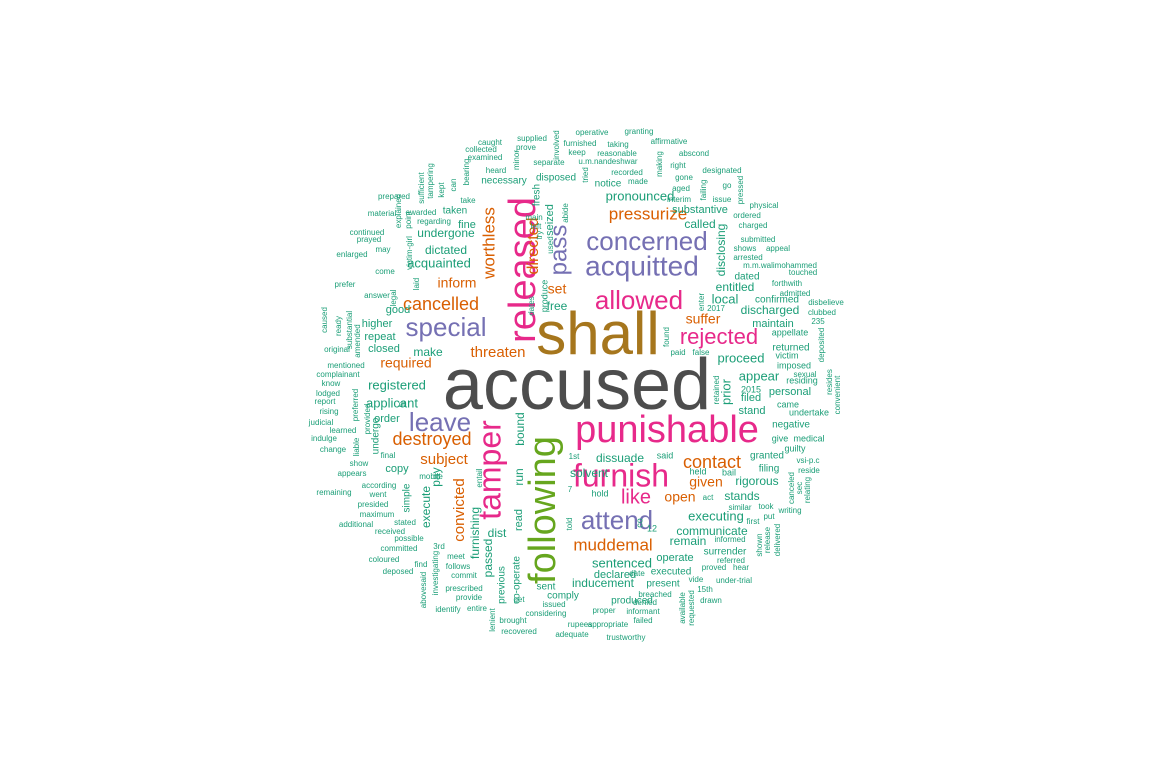 The height and width of the screenshot is (768, 1152). Describe the element at coordinates (585, 175) in the screenshot. I see `word-tried: tried` at that location.